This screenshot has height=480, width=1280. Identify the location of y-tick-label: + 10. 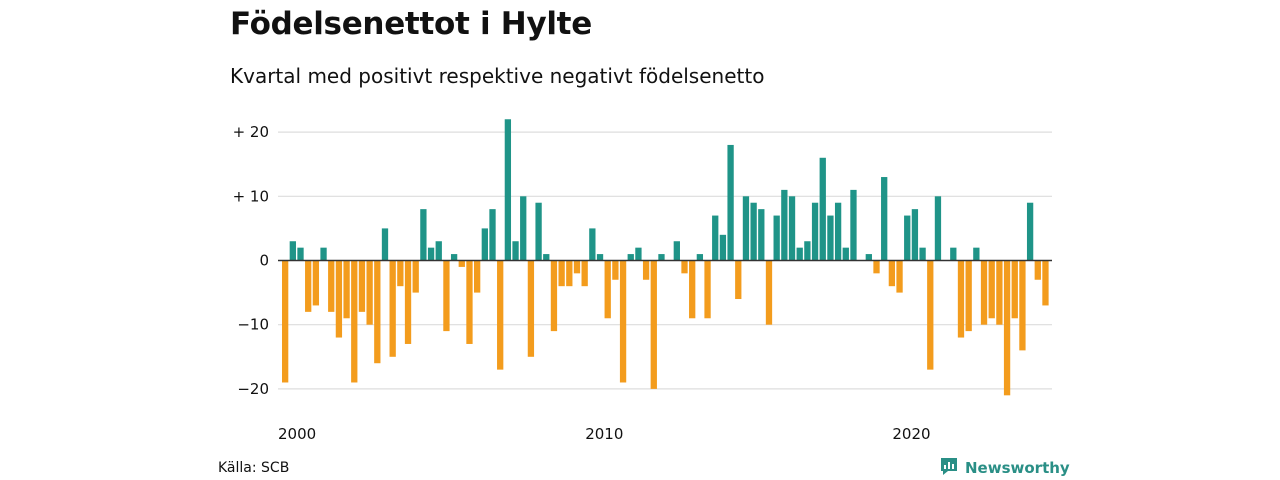
(251, 196).